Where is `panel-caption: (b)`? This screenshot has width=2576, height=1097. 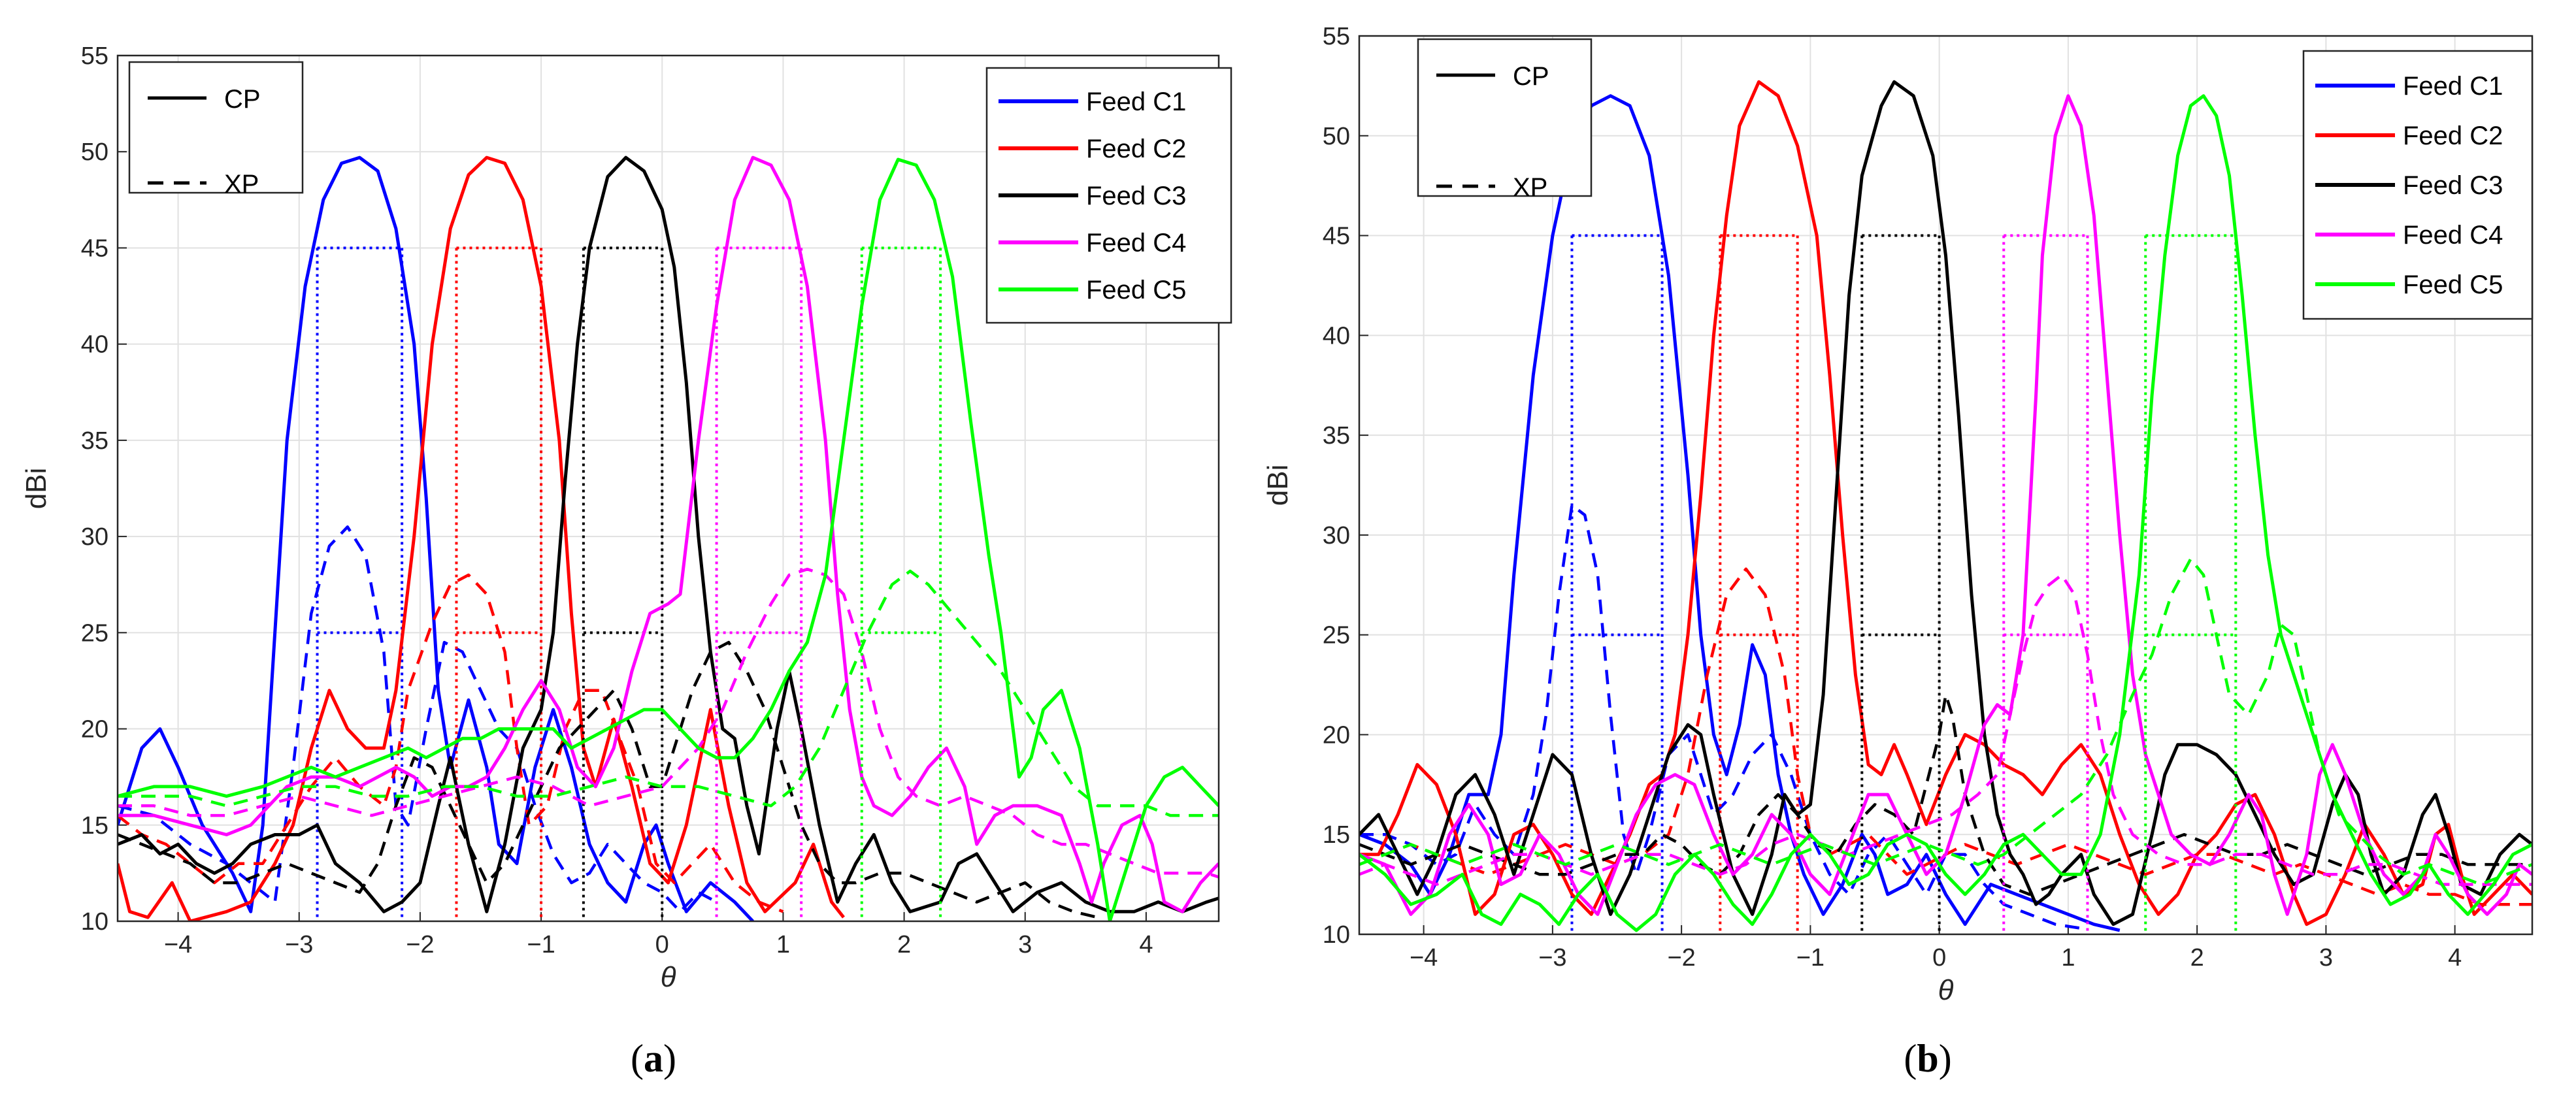 panel-caption: (b) is located at coordinates (1927, 1058).